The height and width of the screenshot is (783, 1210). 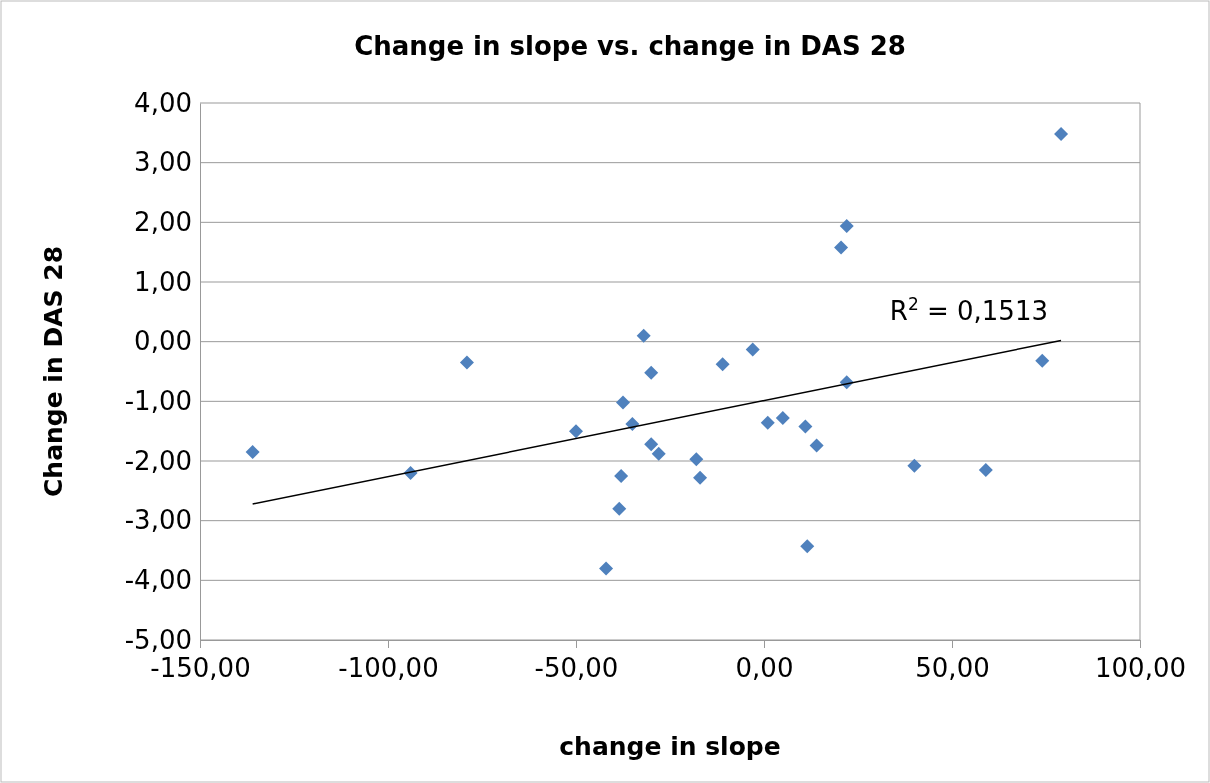 What do you see at coordinates (952, 668) in the screenshot?
I see `x-tick-label: 50,00` at bounding box center [952, 668].